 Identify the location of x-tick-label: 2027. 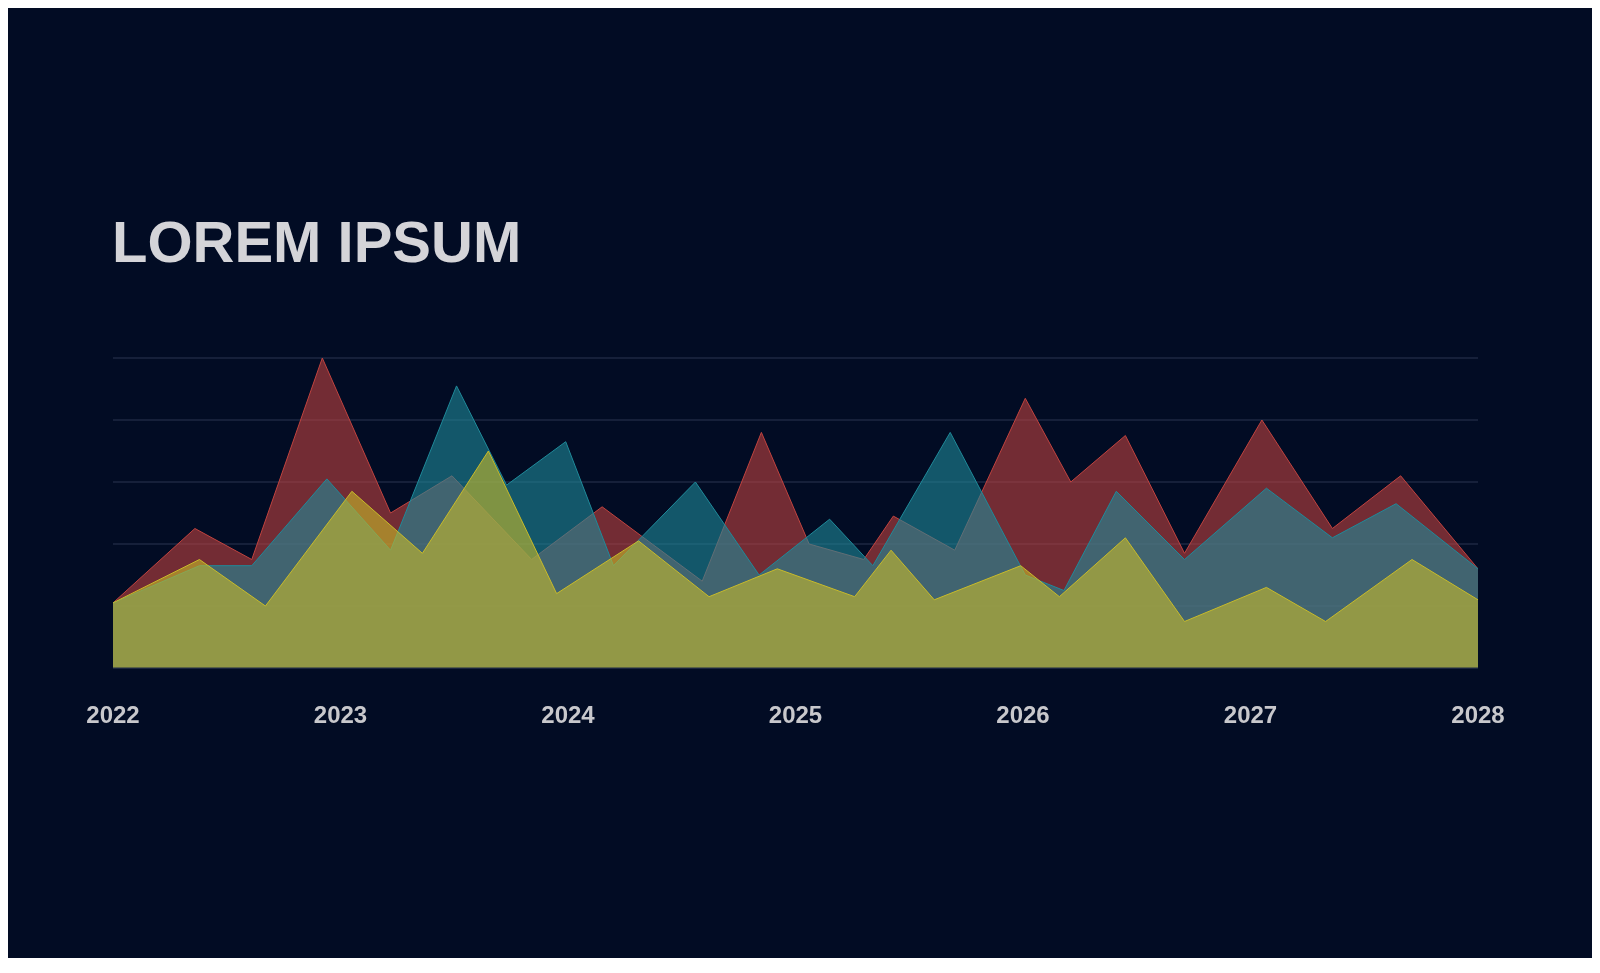
(1250, 715).